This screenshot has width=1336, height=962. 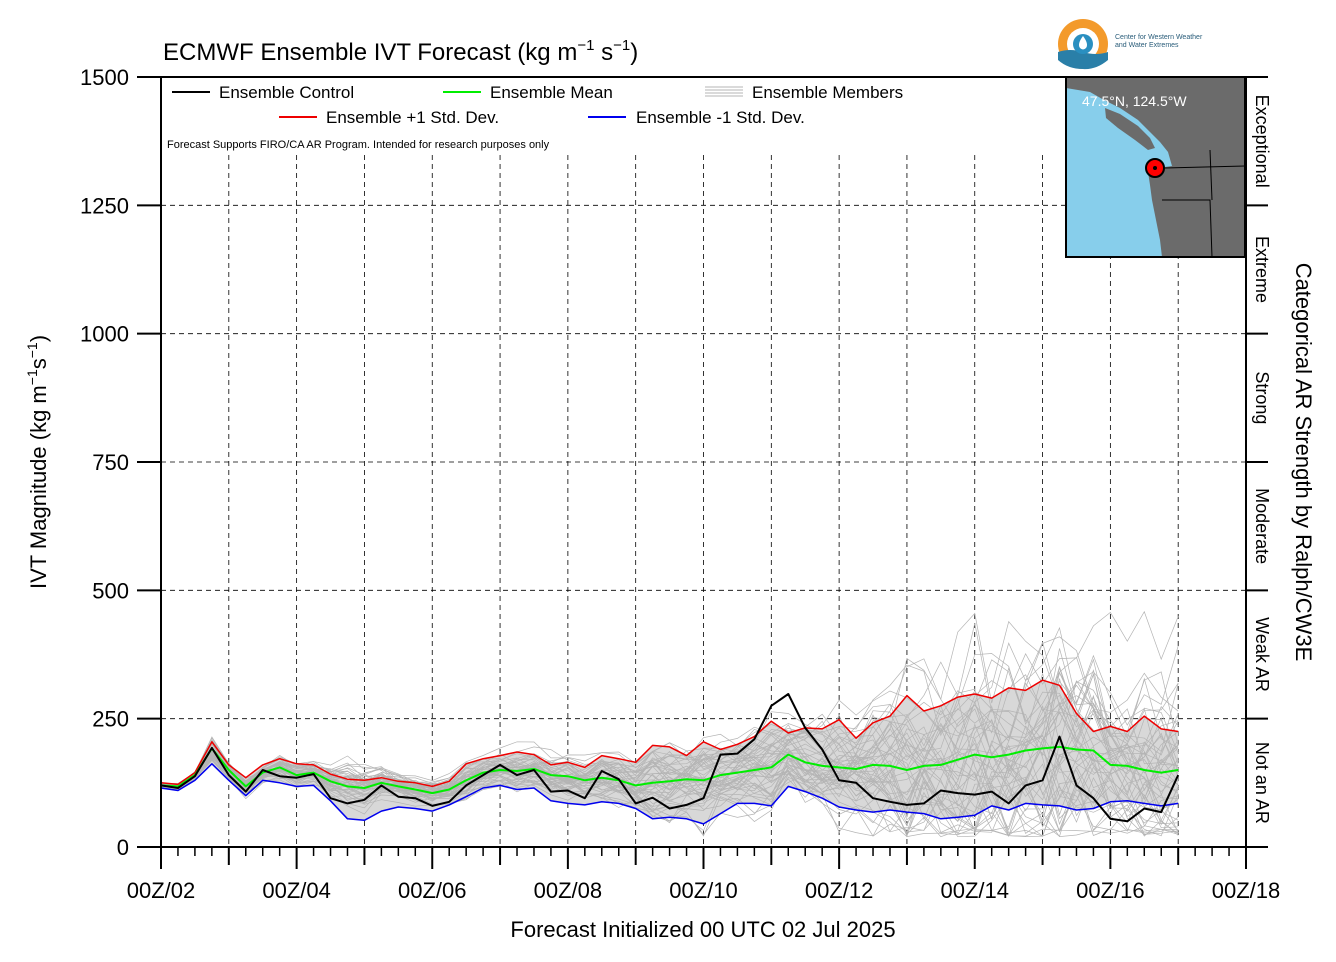 What do you see at coordinates (669, 770) in the screenshot?
I see `ensemble-mean-line` at bounding box center [669, 770].